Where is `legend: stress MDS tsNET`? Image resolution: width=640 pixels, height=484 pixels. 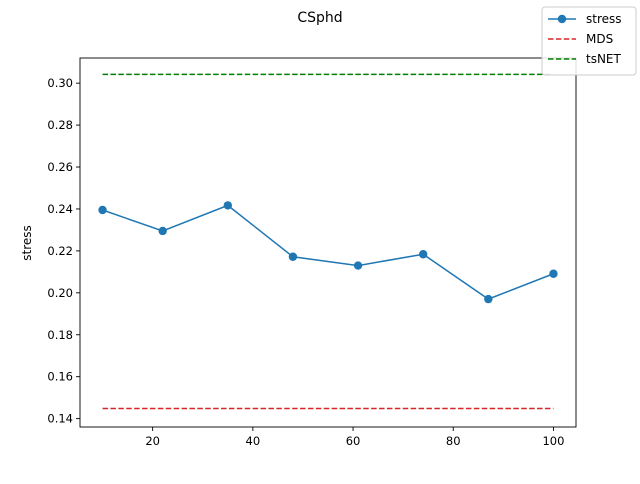
legend: stress MDS tsNET is located at coordinates (589, 41).